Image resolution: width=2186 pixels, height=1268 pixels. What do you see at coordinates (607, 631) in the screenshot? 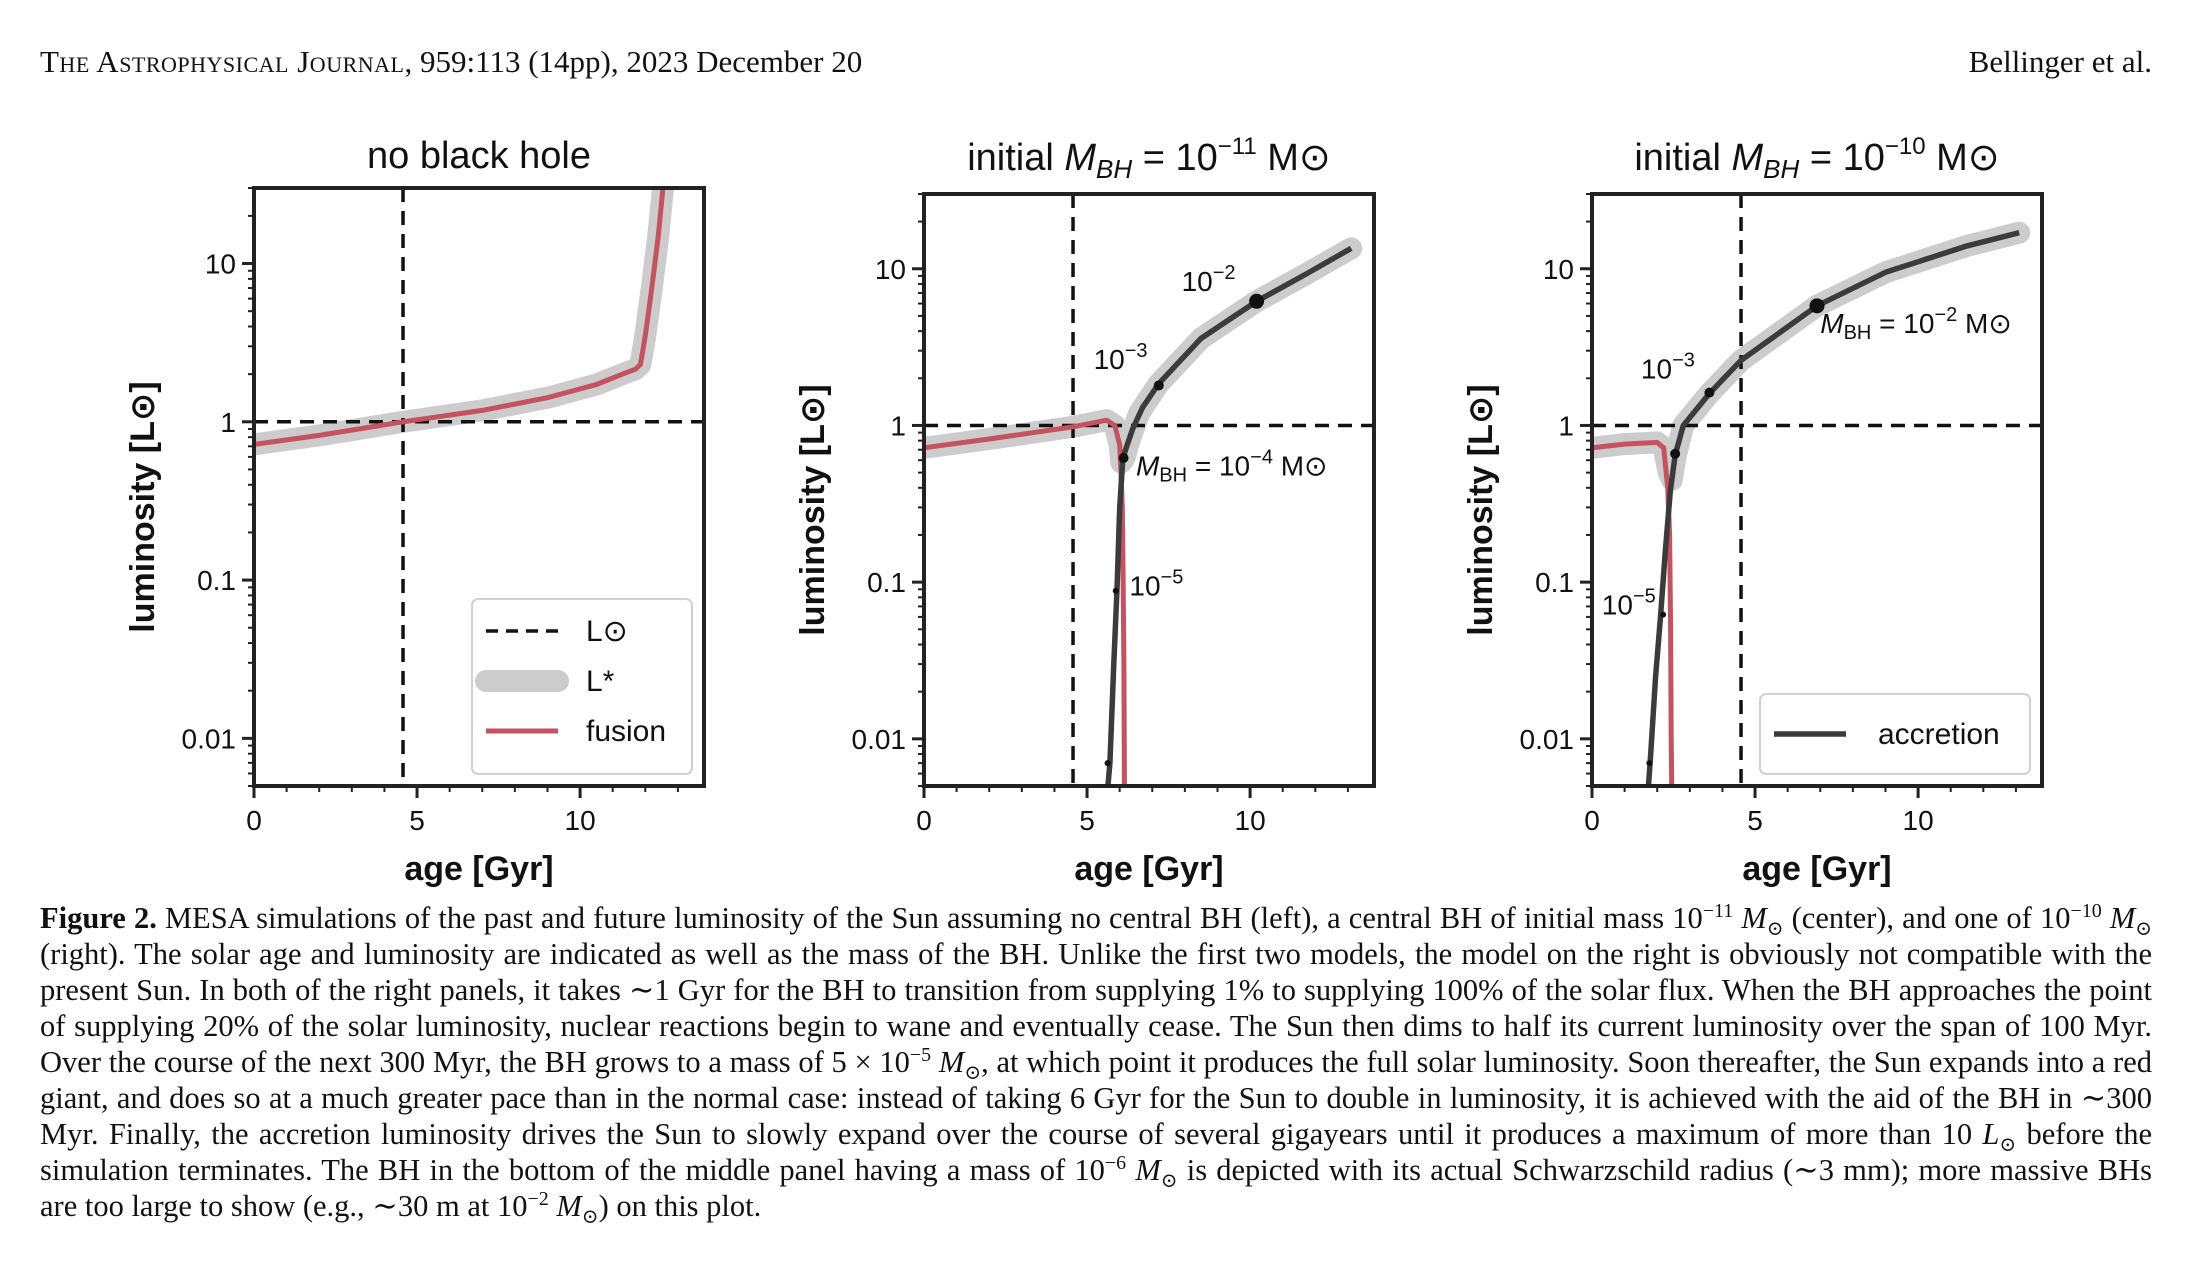
I see `legend-label: L⊙` at bounding box center [607, 631].